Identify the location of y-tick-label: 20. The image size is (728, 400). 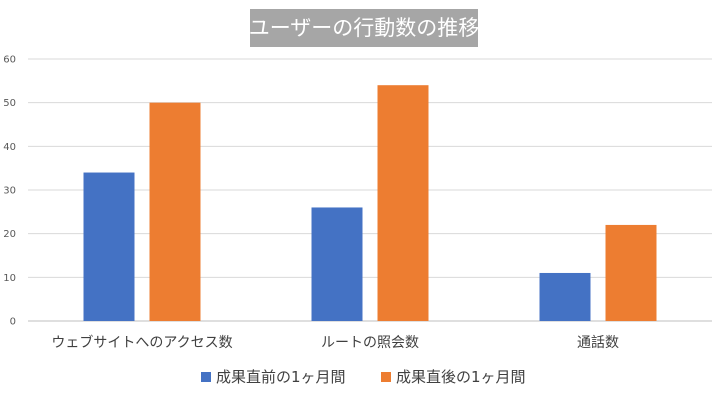
(9, 234).